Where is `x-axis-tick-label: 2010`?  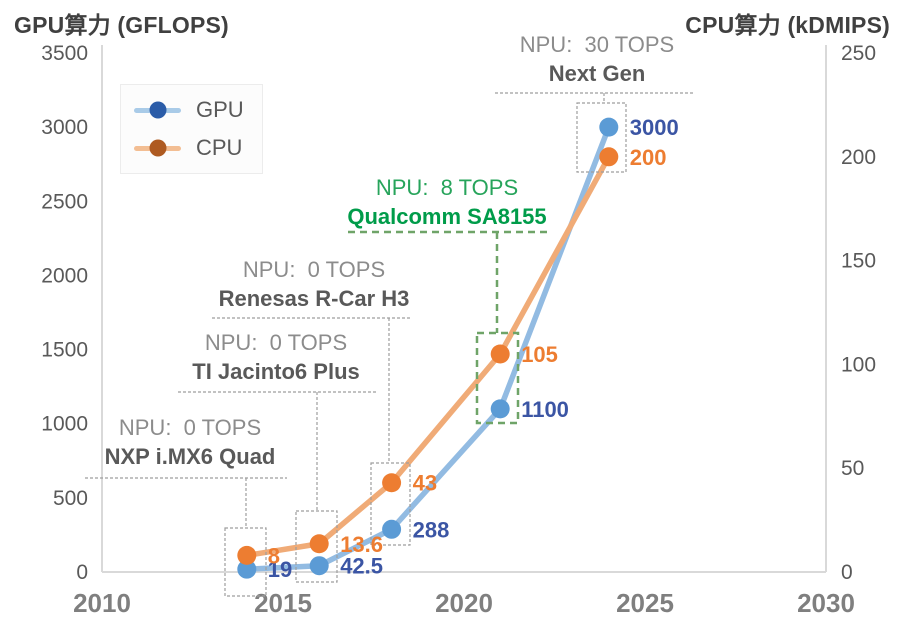
x-axis-tick-label: 2010 is located at coordinates (102, 603).